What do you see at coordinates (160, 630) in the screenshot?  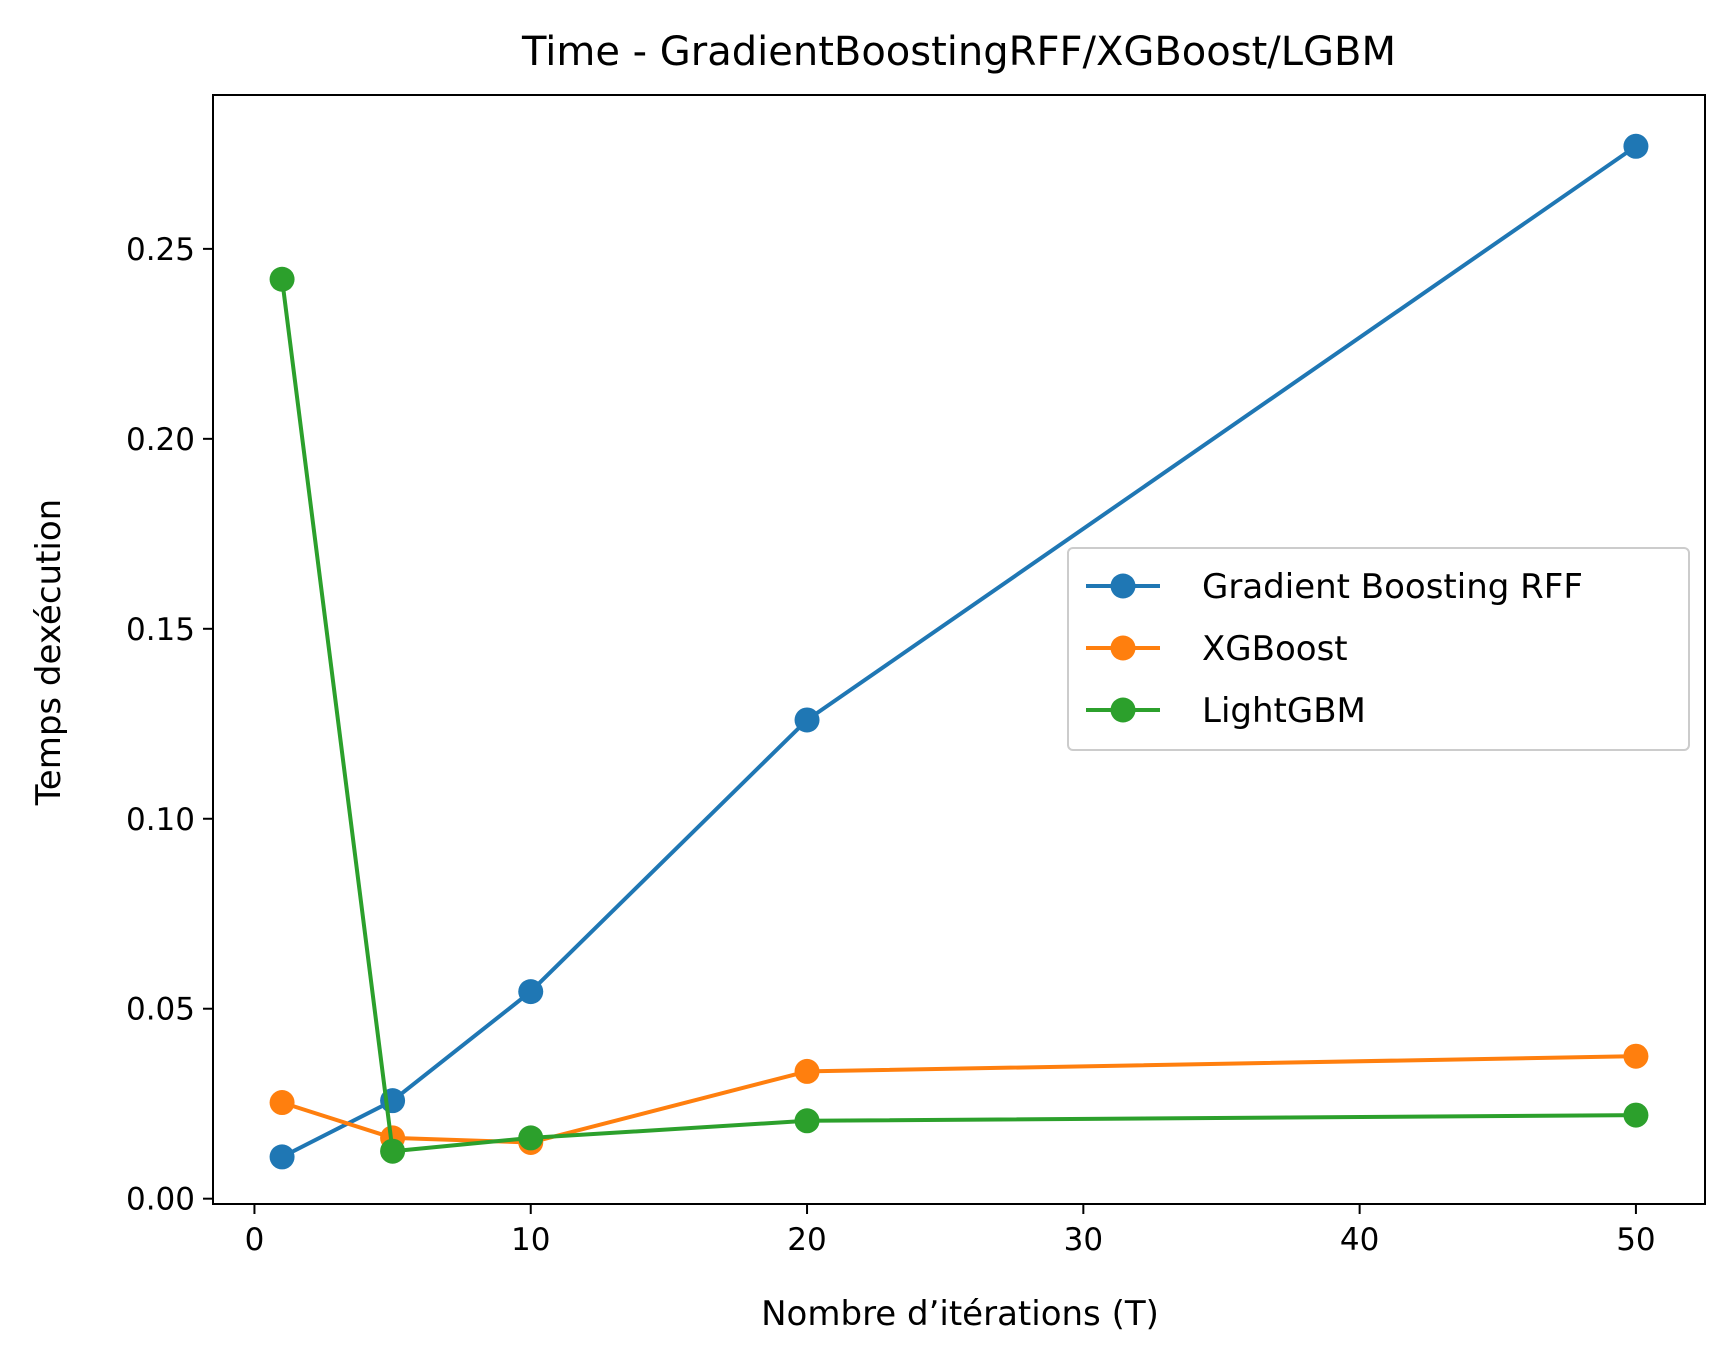 I see `y-tick-label: 0.15` at bounding box center [160, 630].